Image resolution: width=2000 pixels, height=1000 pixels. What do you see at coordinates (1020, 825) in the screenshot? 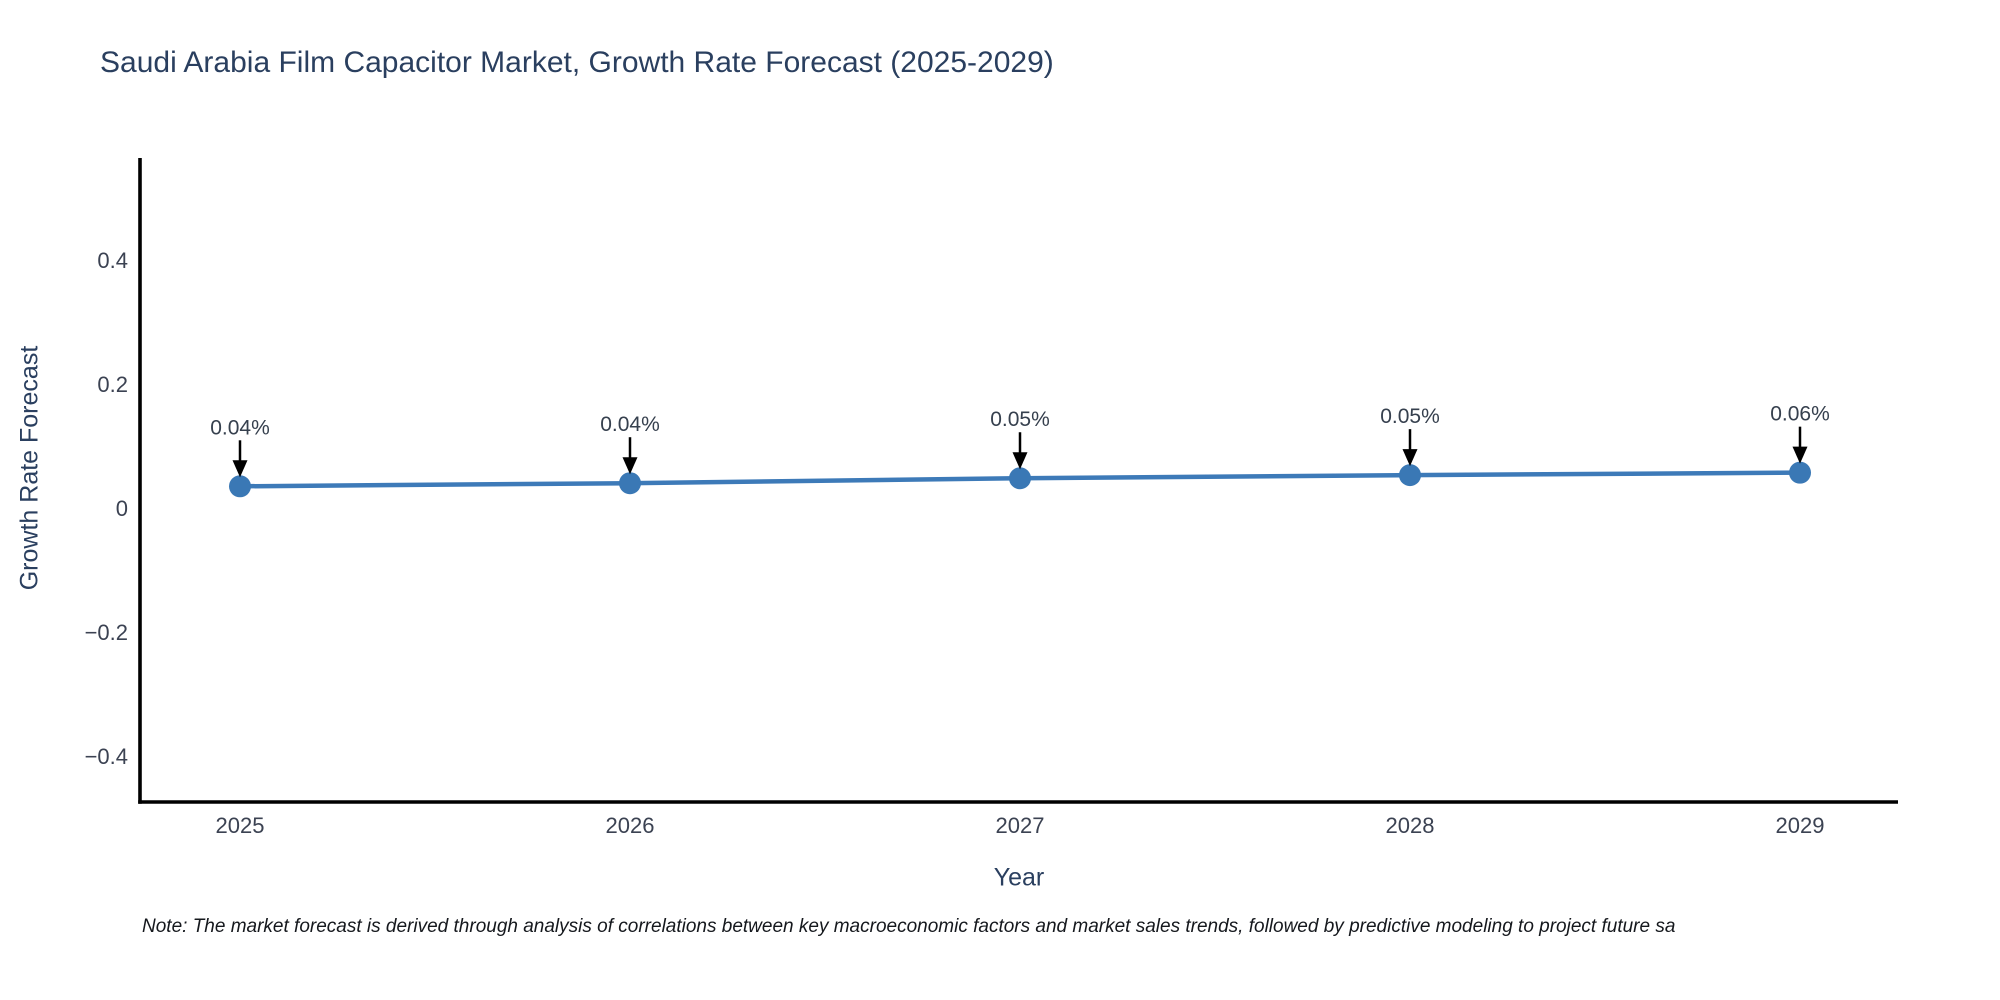
I see `x-tick-label: 2027` at bounding box center [1020, 825].